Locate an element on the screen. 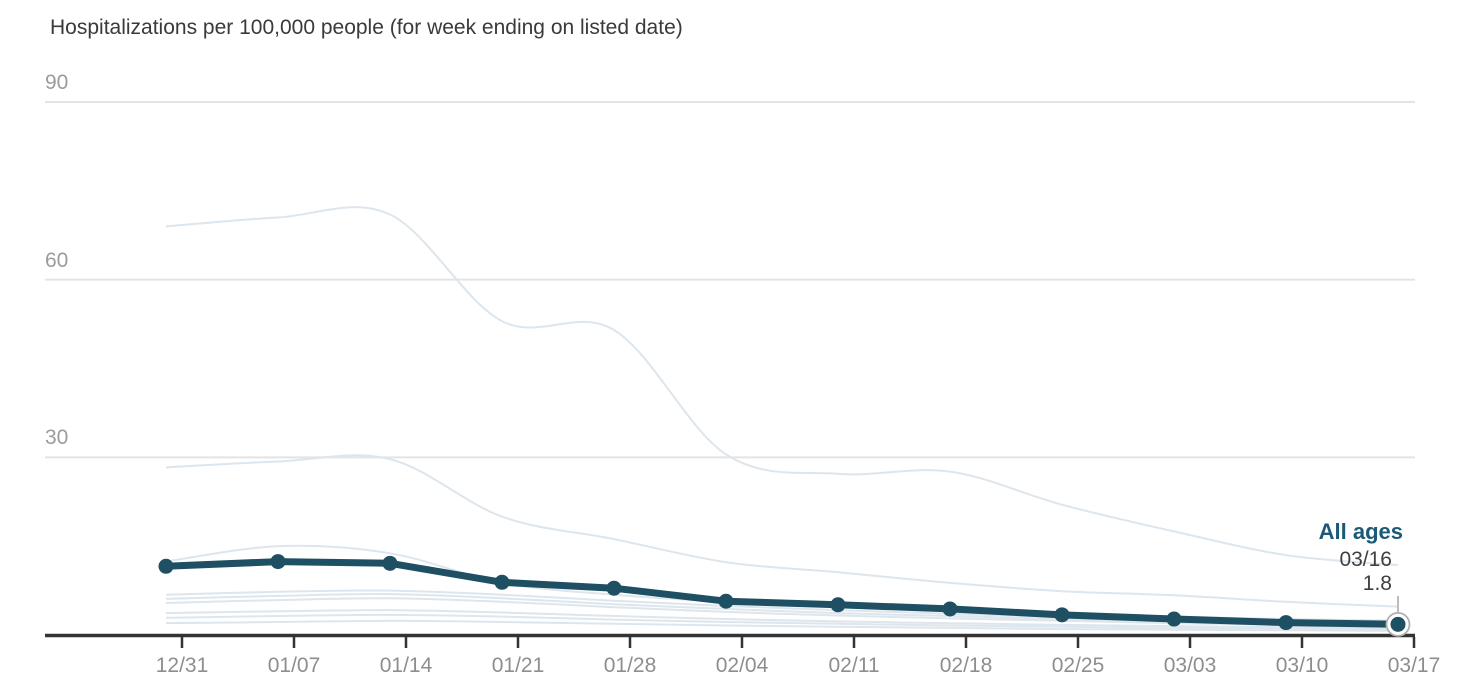  all-ages-line is located at coordinates (782, 593).